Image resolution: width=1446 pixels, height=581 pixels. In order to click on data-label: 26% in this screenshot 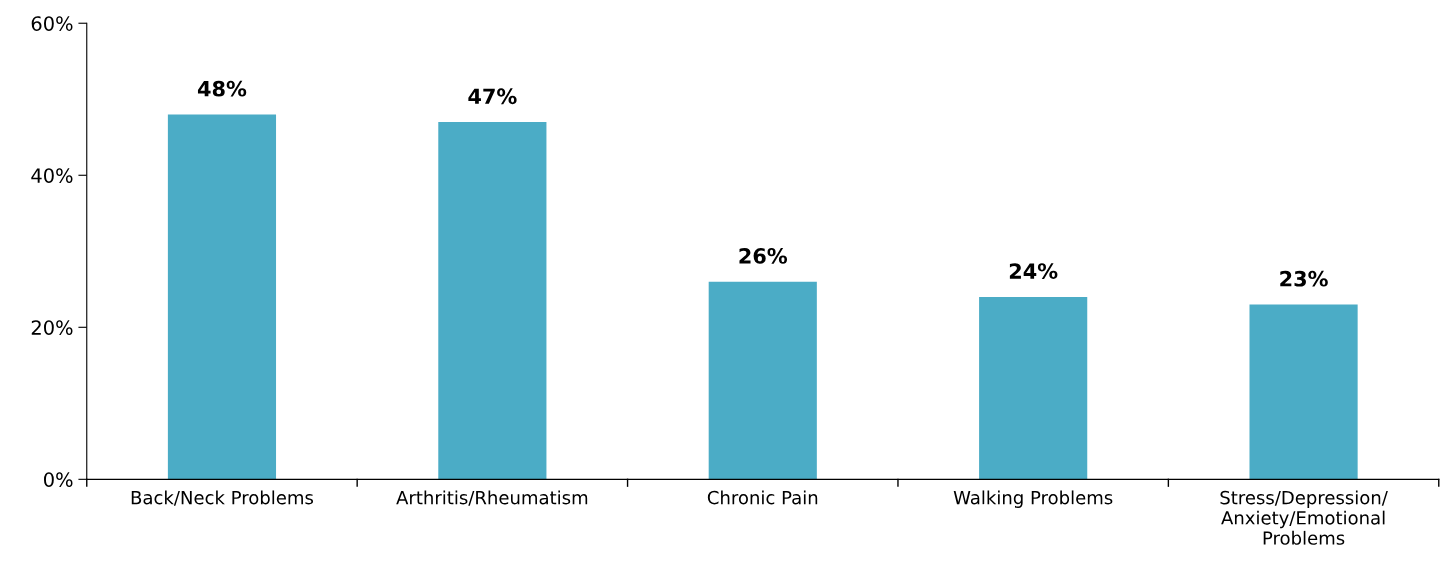, I will do `click(763, 256)`.